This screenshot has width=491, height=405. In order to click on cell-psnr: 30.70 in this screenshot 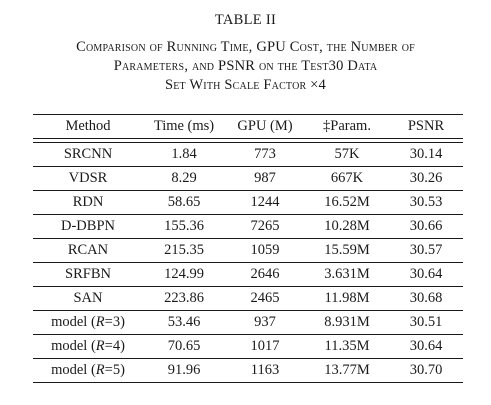, I will do `click(426, 370)`.